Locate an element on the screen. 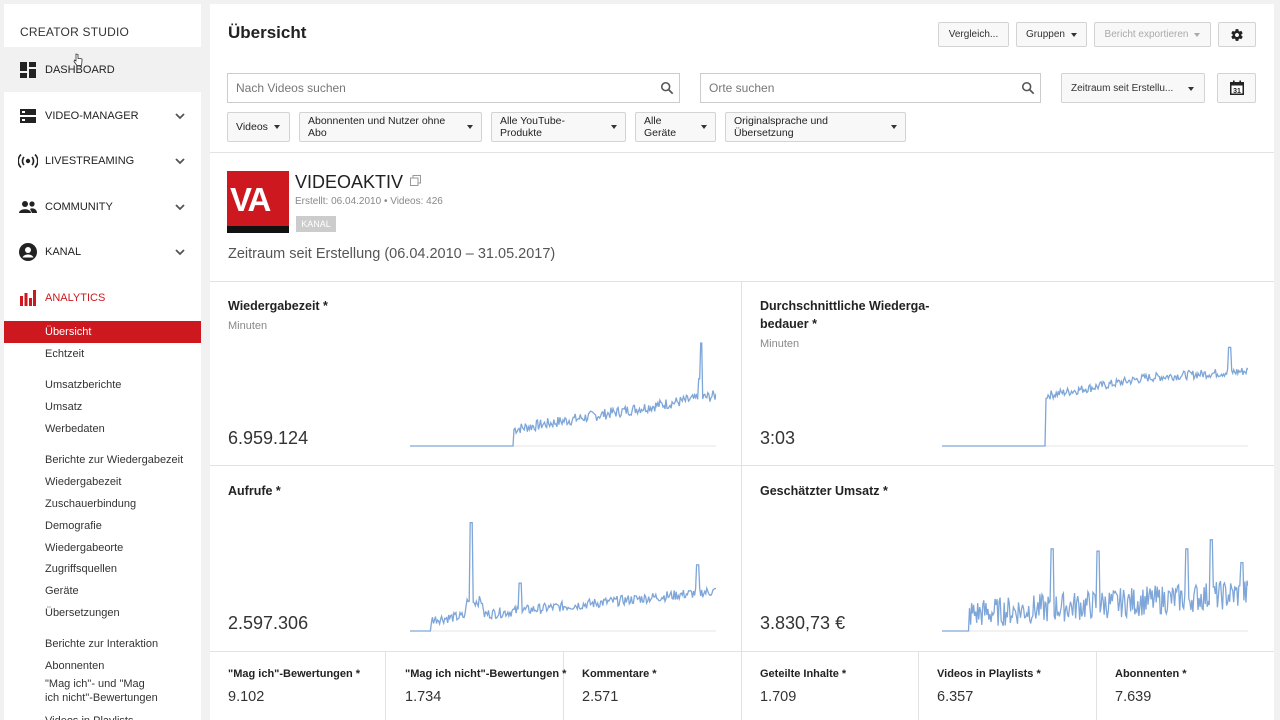 This screenshot has height=720, width=1280. sidebar-subitem-umsatzberichte: Umsatzberichte is located at coordinates (83, 385).